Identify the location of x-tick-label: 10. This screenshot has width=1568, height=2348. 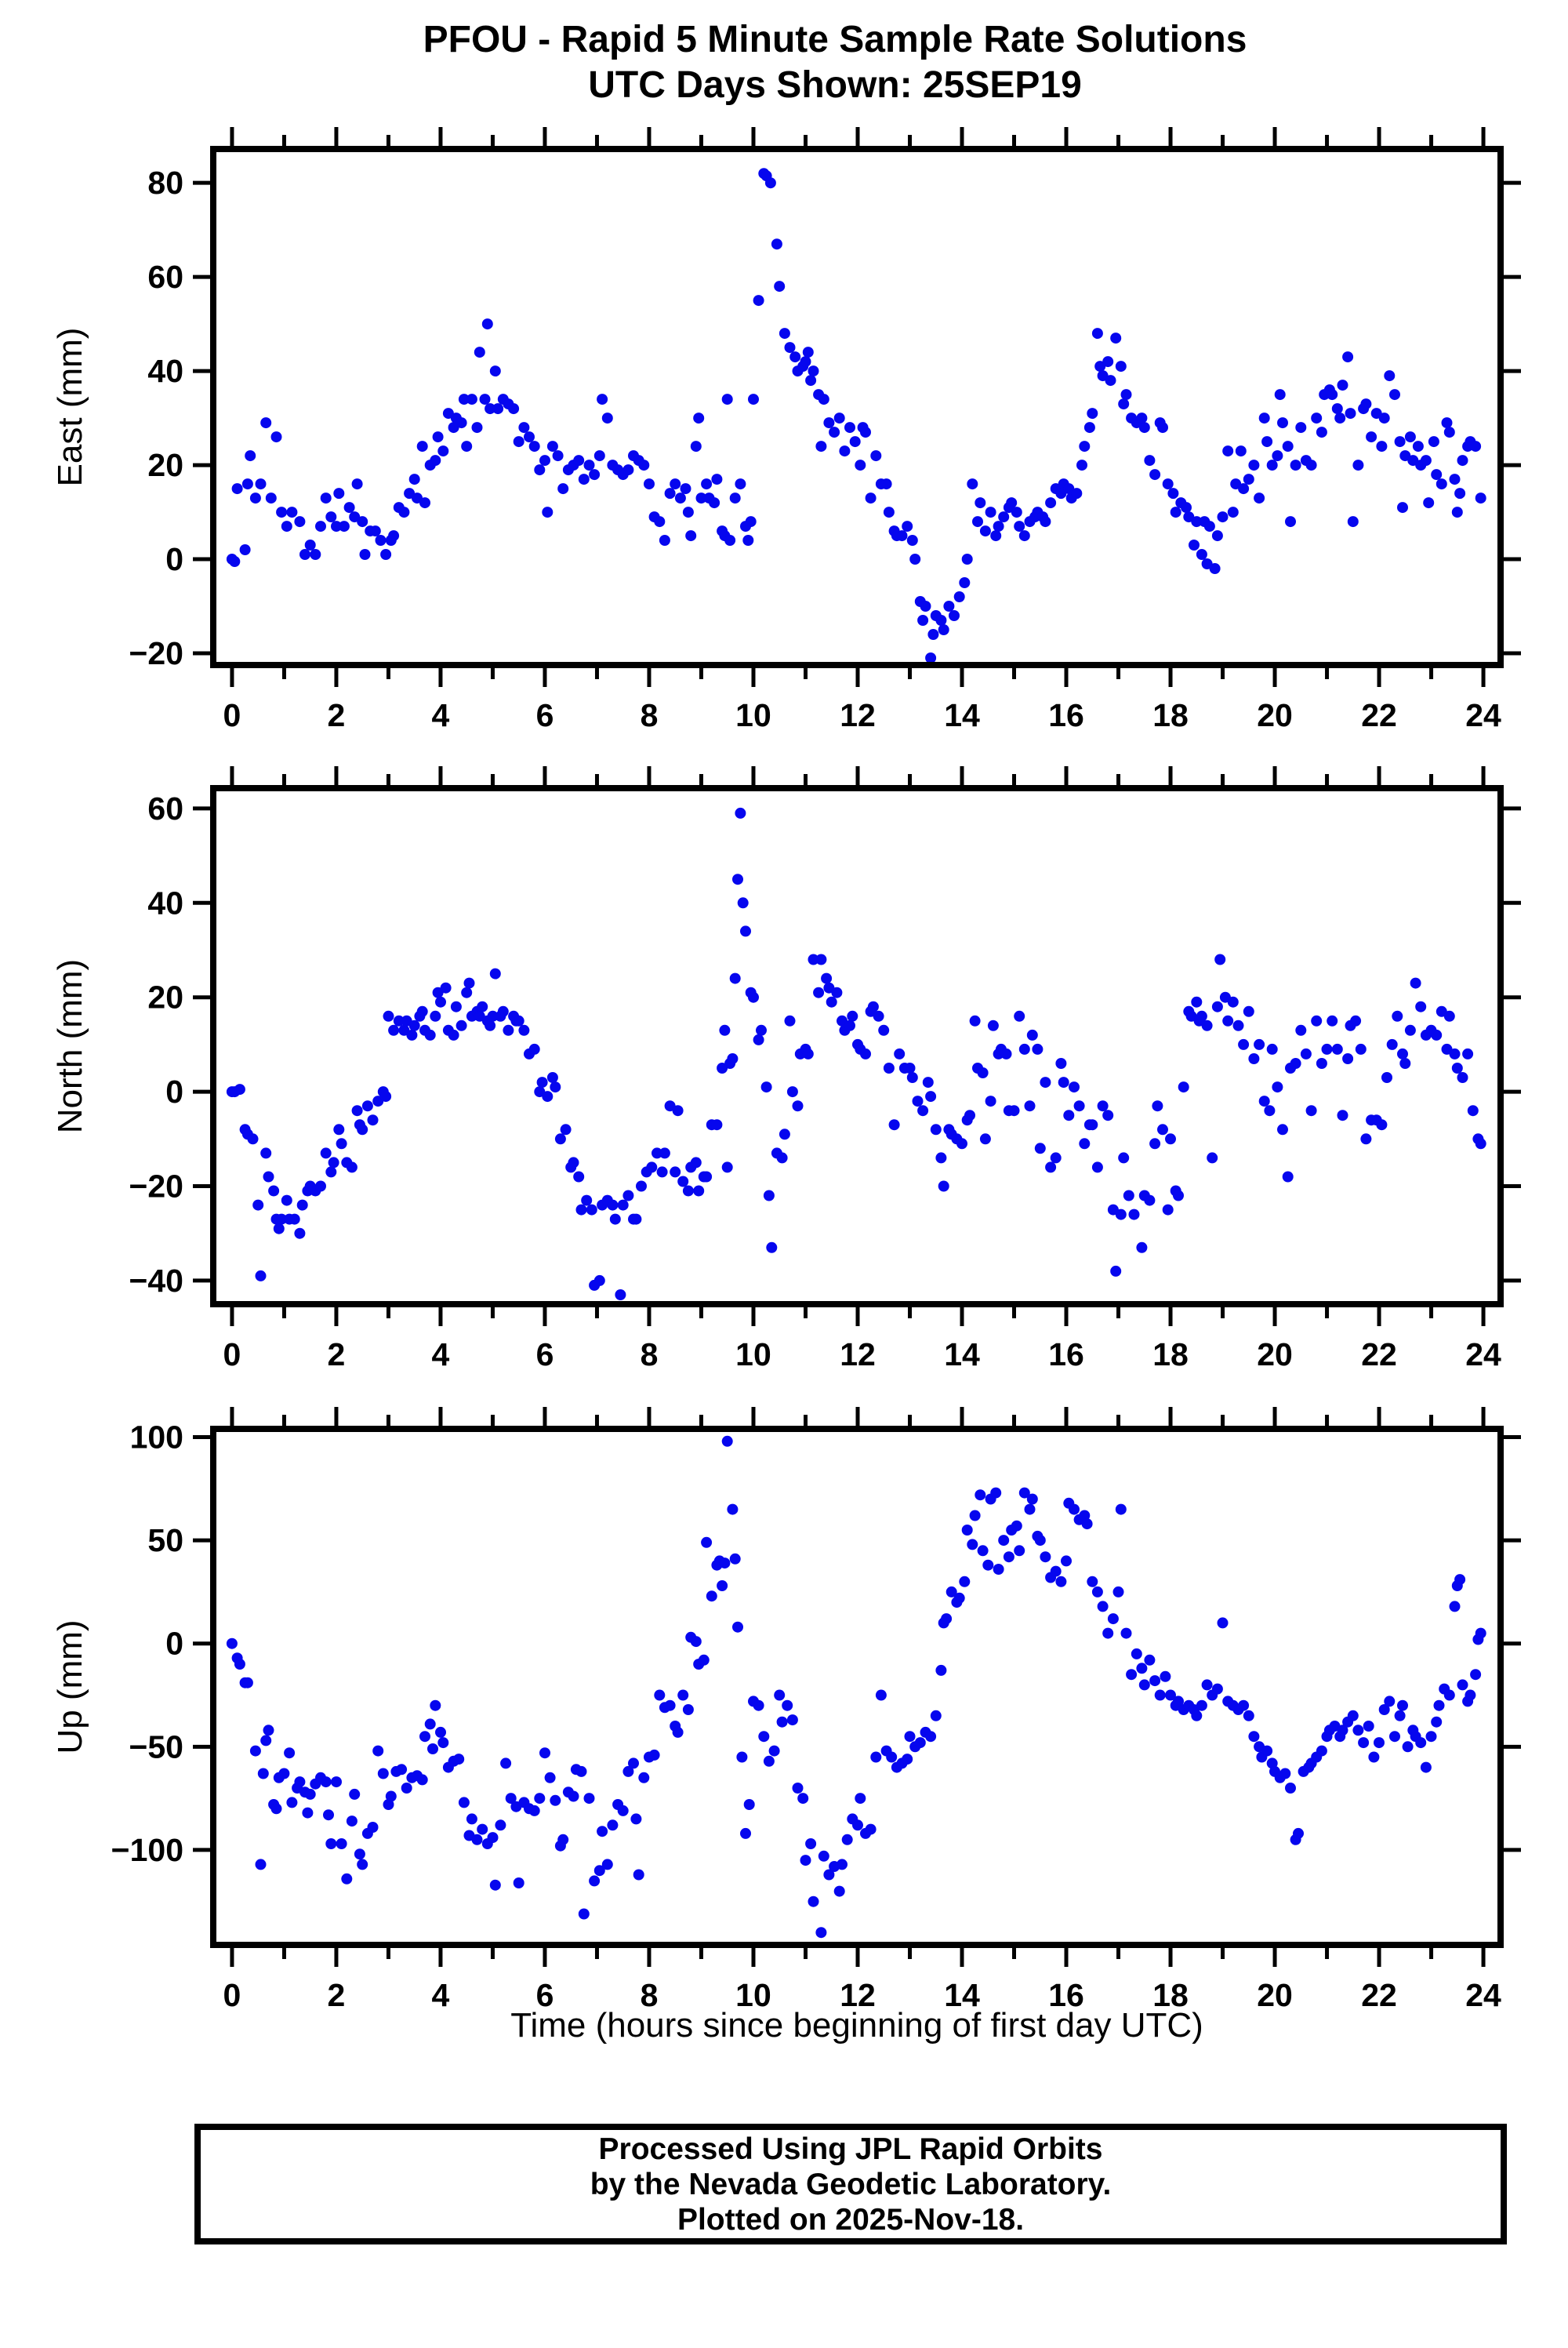
(753, 1354).